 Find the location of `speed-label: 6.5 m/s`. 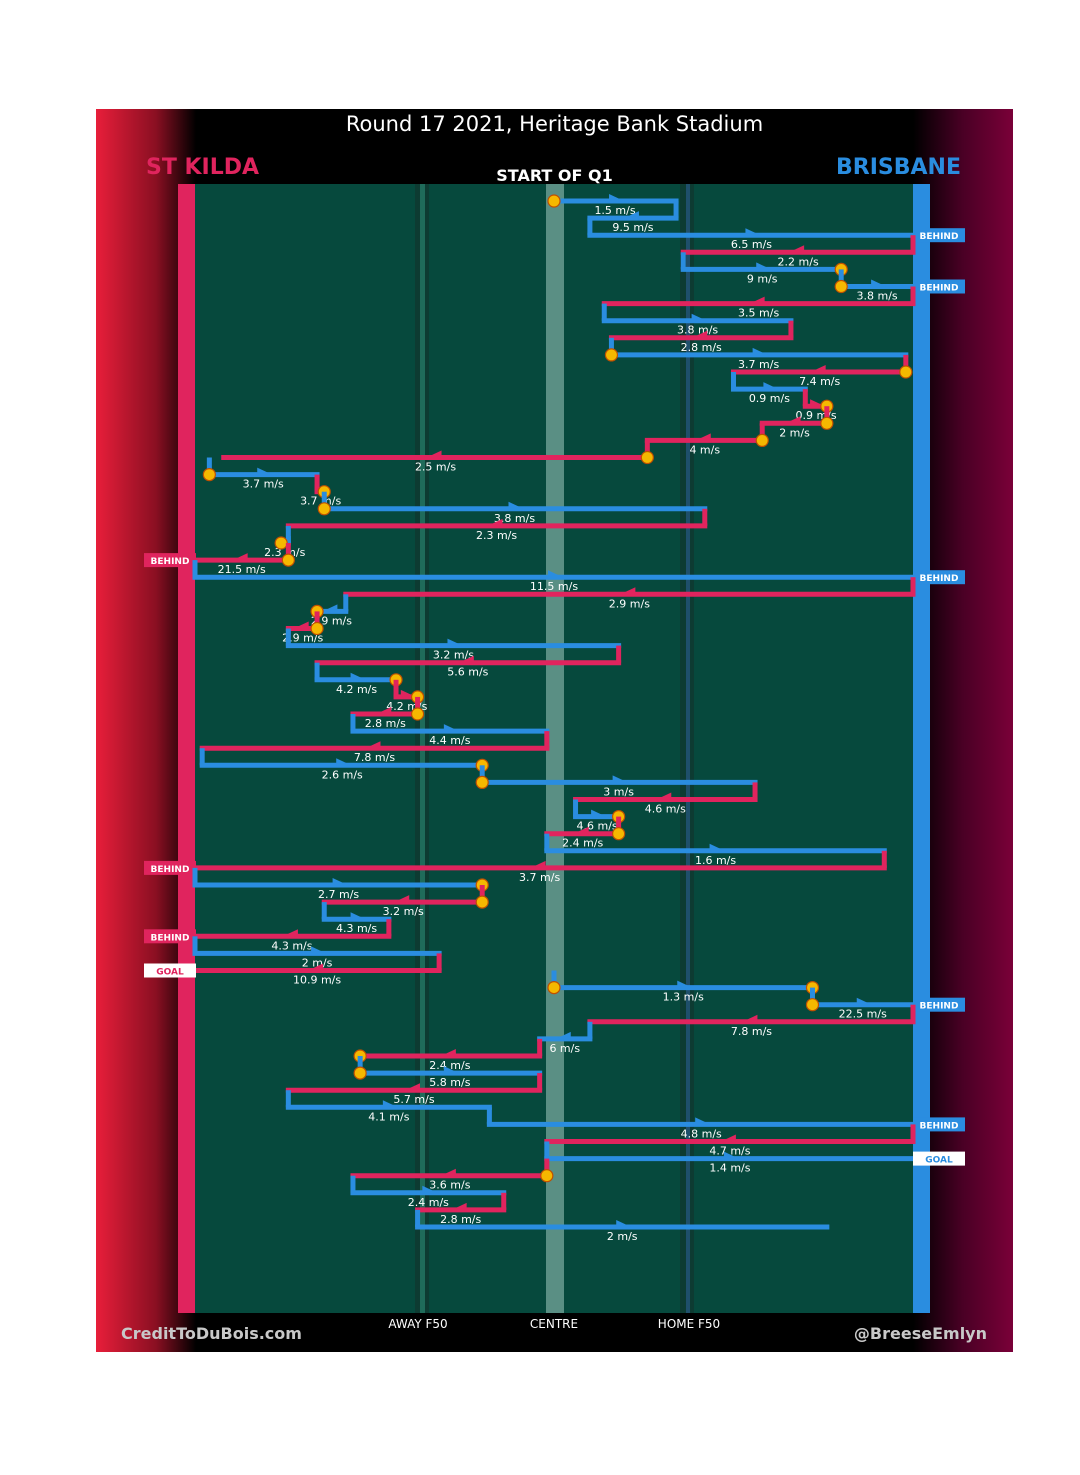

speed-label: 6.5 m/s is located at coordinates (751, 244).